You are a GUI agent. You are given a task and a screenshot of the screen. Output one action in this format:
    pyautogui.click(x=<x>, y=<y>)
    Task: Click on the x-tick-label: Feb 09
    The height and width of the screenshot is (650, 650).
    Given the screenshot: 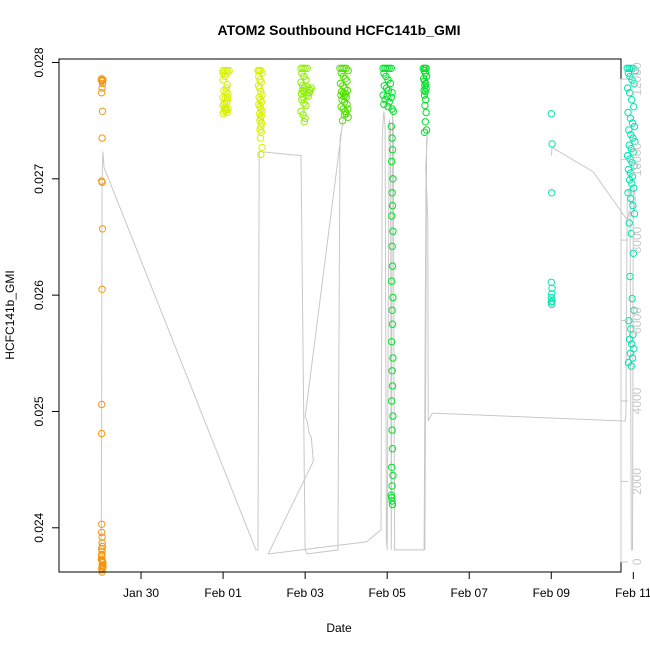 What is the action you would take?
    pyautogui.click(x=552, y=593)
    